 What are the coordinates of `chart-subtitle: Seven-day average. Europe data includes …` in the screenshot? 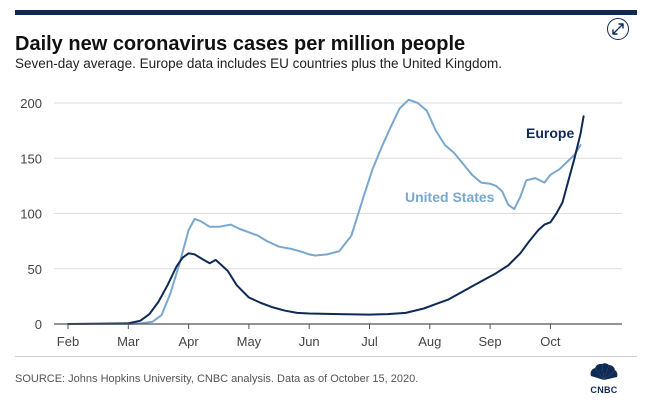 It's located at (259, 63).